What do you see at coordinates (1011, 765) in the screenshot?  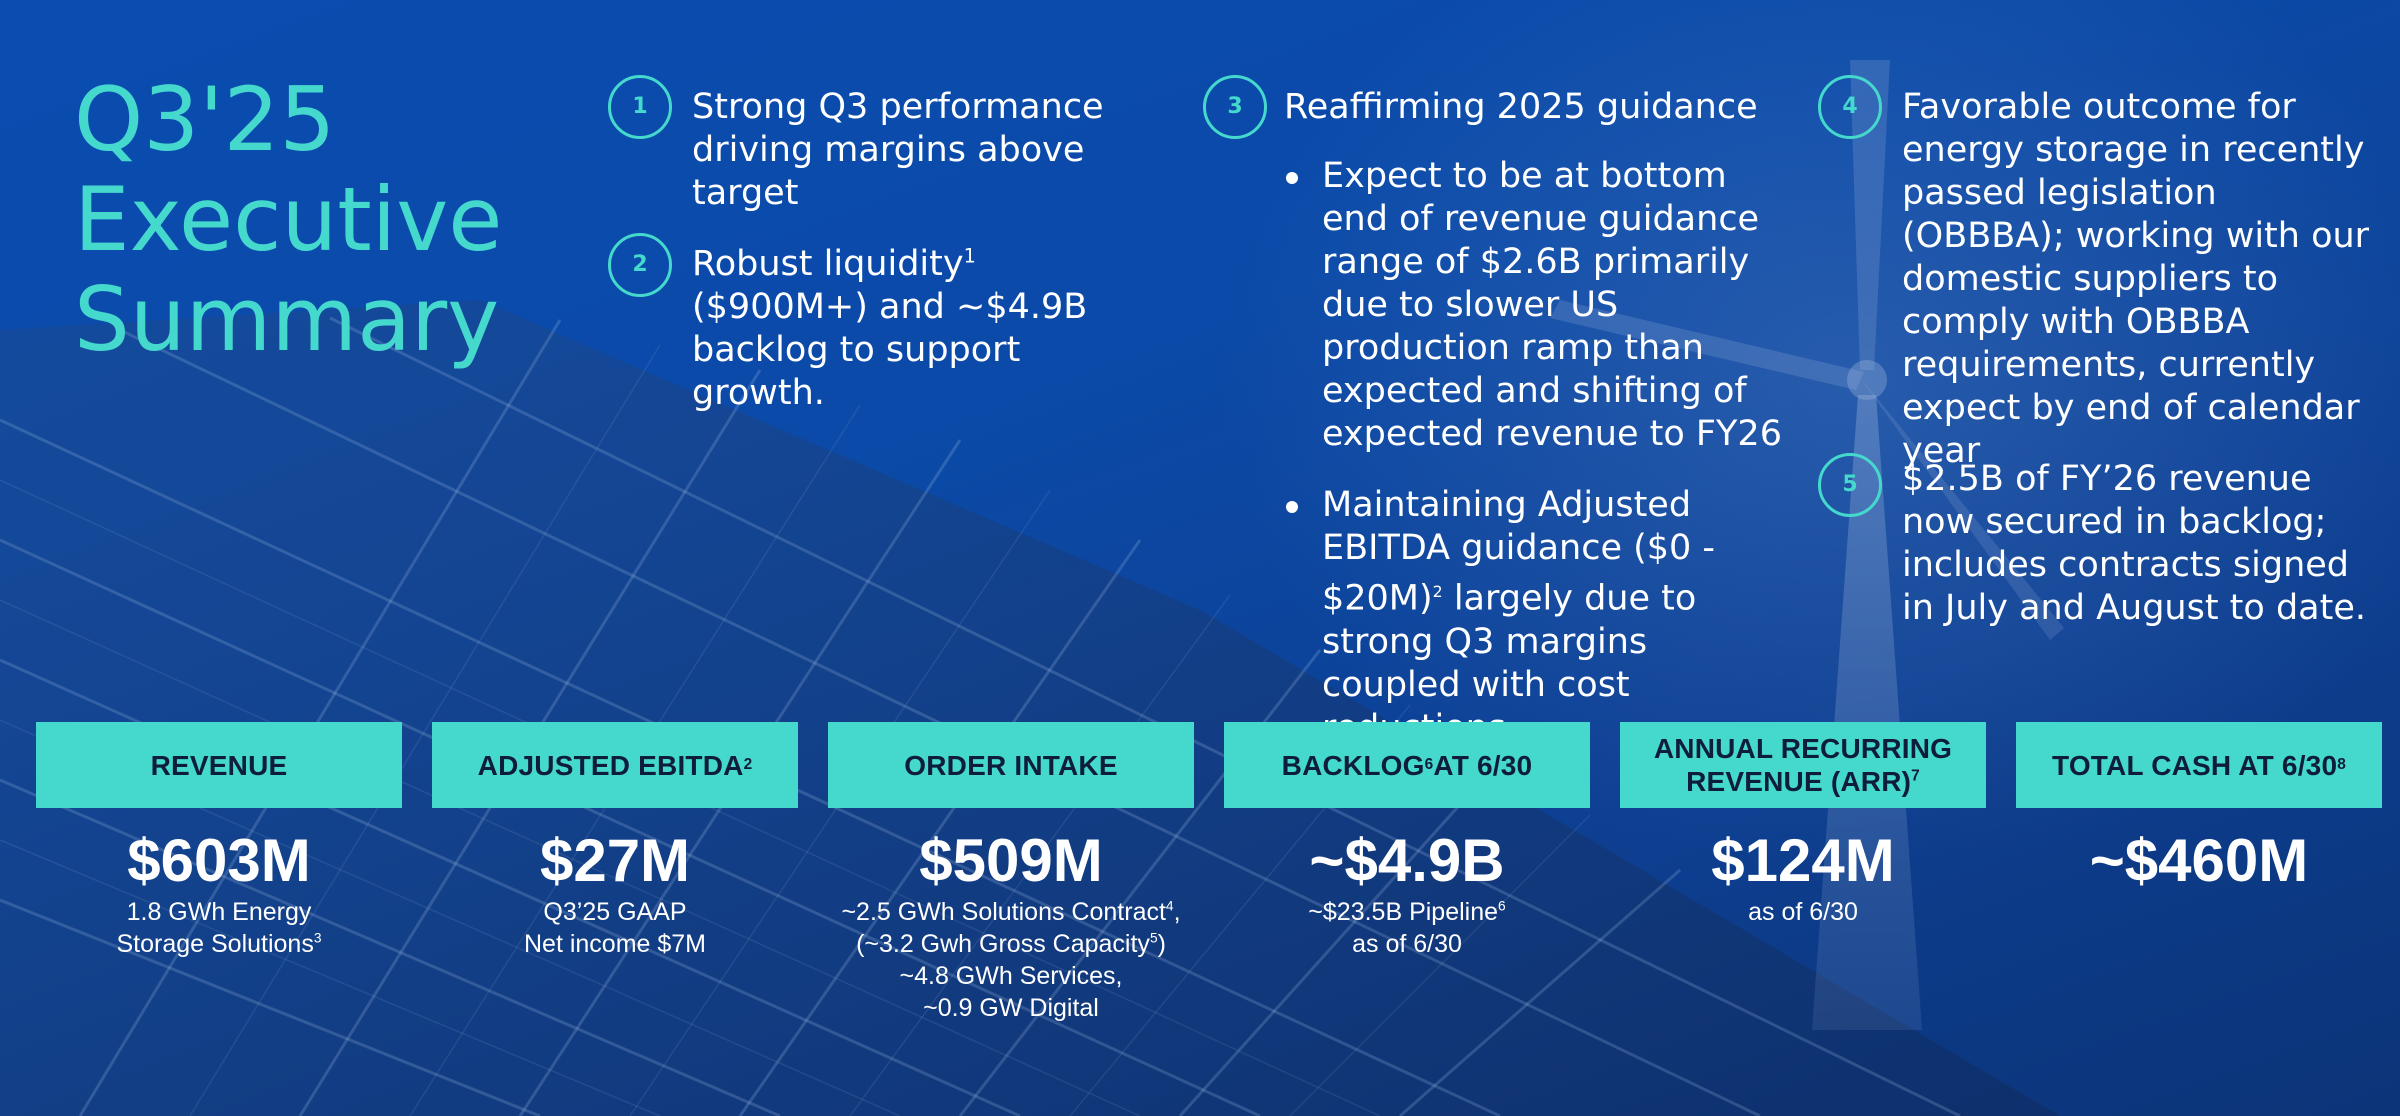 I see `metric-header: ORDER INTAKE` at bounding box center [1011, 765].